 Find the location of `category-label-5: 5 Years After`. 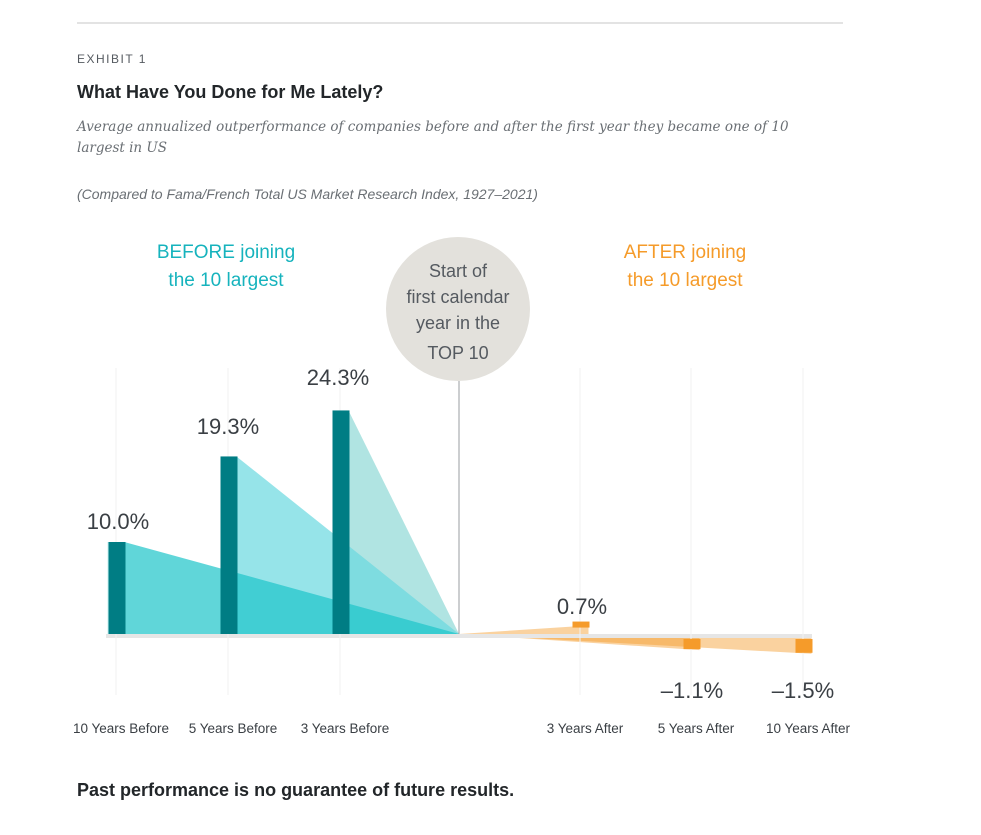

category-label-5: 5 Years After is located at coordinates (696, 728).